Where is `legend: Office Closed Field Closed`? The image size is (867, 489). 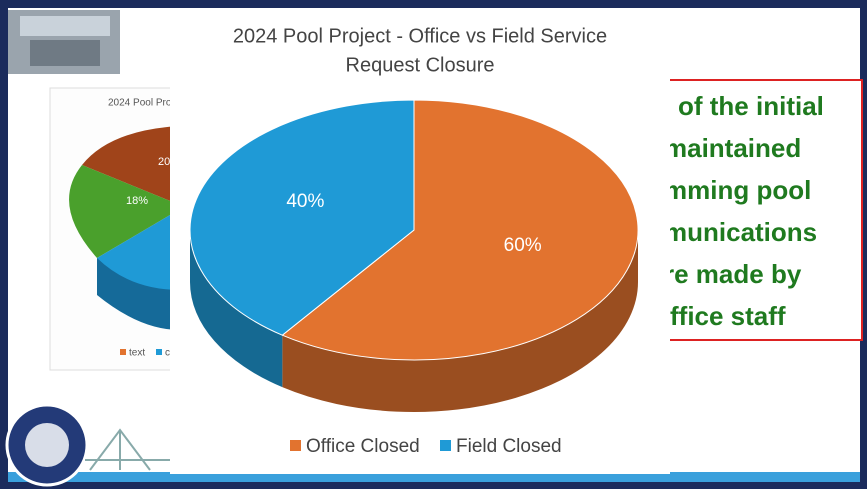
legend: Office Closed Field Closed is located at coordinates (426, 446).